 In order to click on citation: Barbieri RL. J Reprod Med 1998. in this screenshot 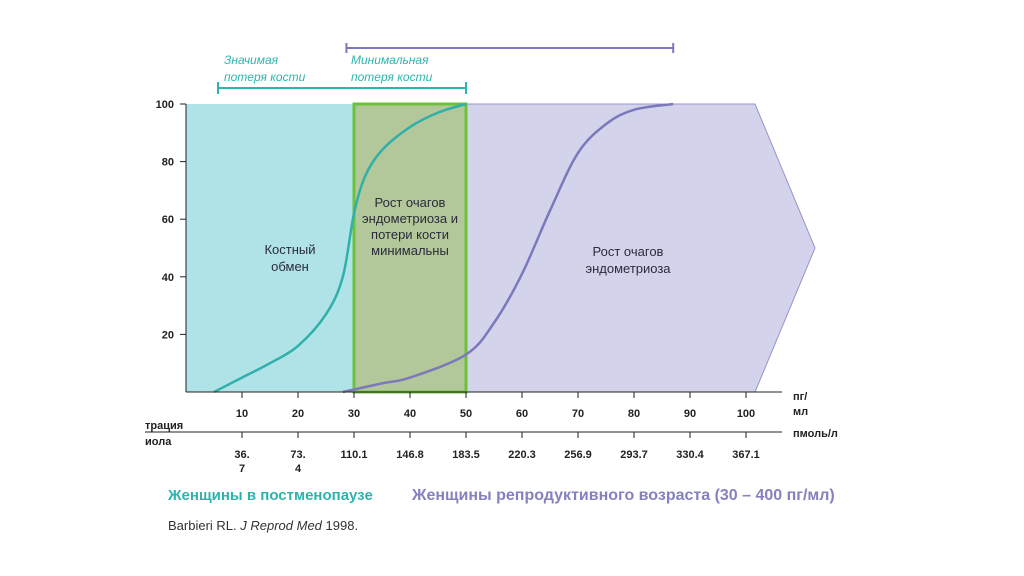, I will do `click(263, 525)`.